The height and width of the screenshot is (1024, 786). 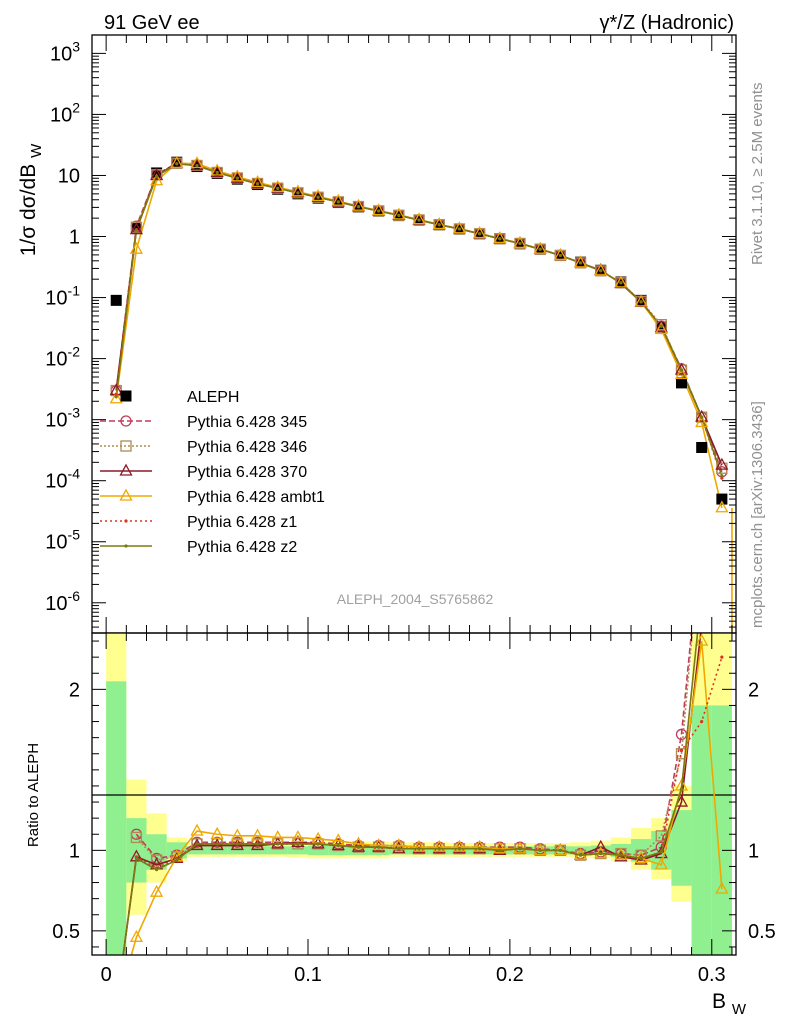 I want to click on legend-item-p370: Pythia 6.428 370, so click(x=203, y=472).